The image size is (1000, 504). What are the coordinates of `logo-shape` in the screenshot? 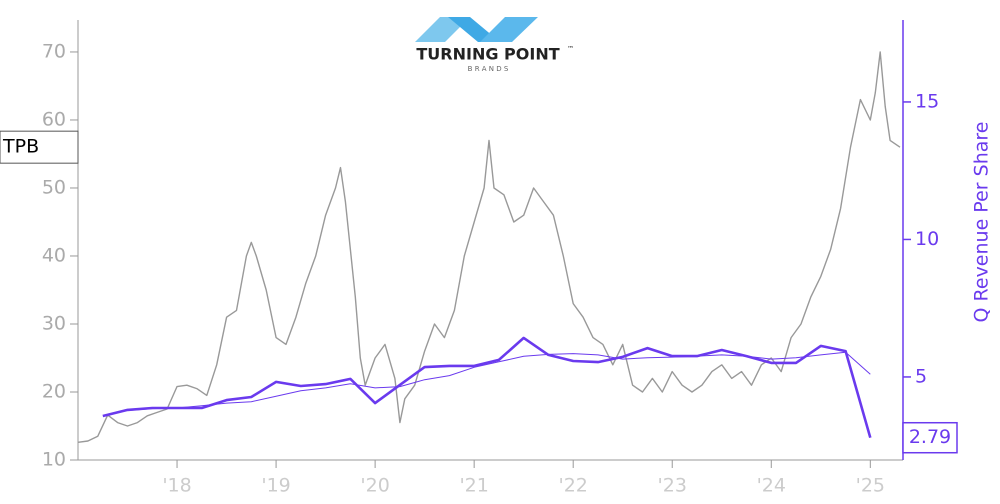 It's located at (509, 29).